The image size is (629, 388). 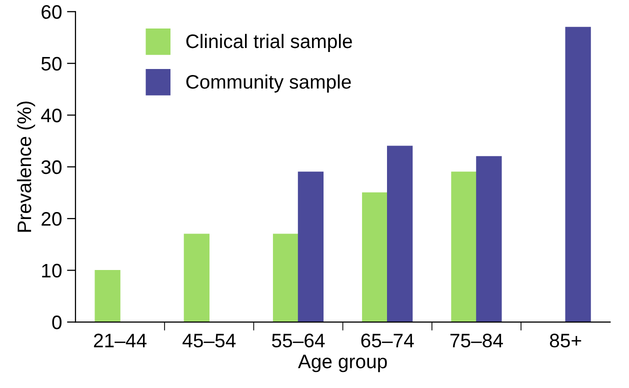 I want to click on y-tick-label: 20, so click(x=52, y=219).